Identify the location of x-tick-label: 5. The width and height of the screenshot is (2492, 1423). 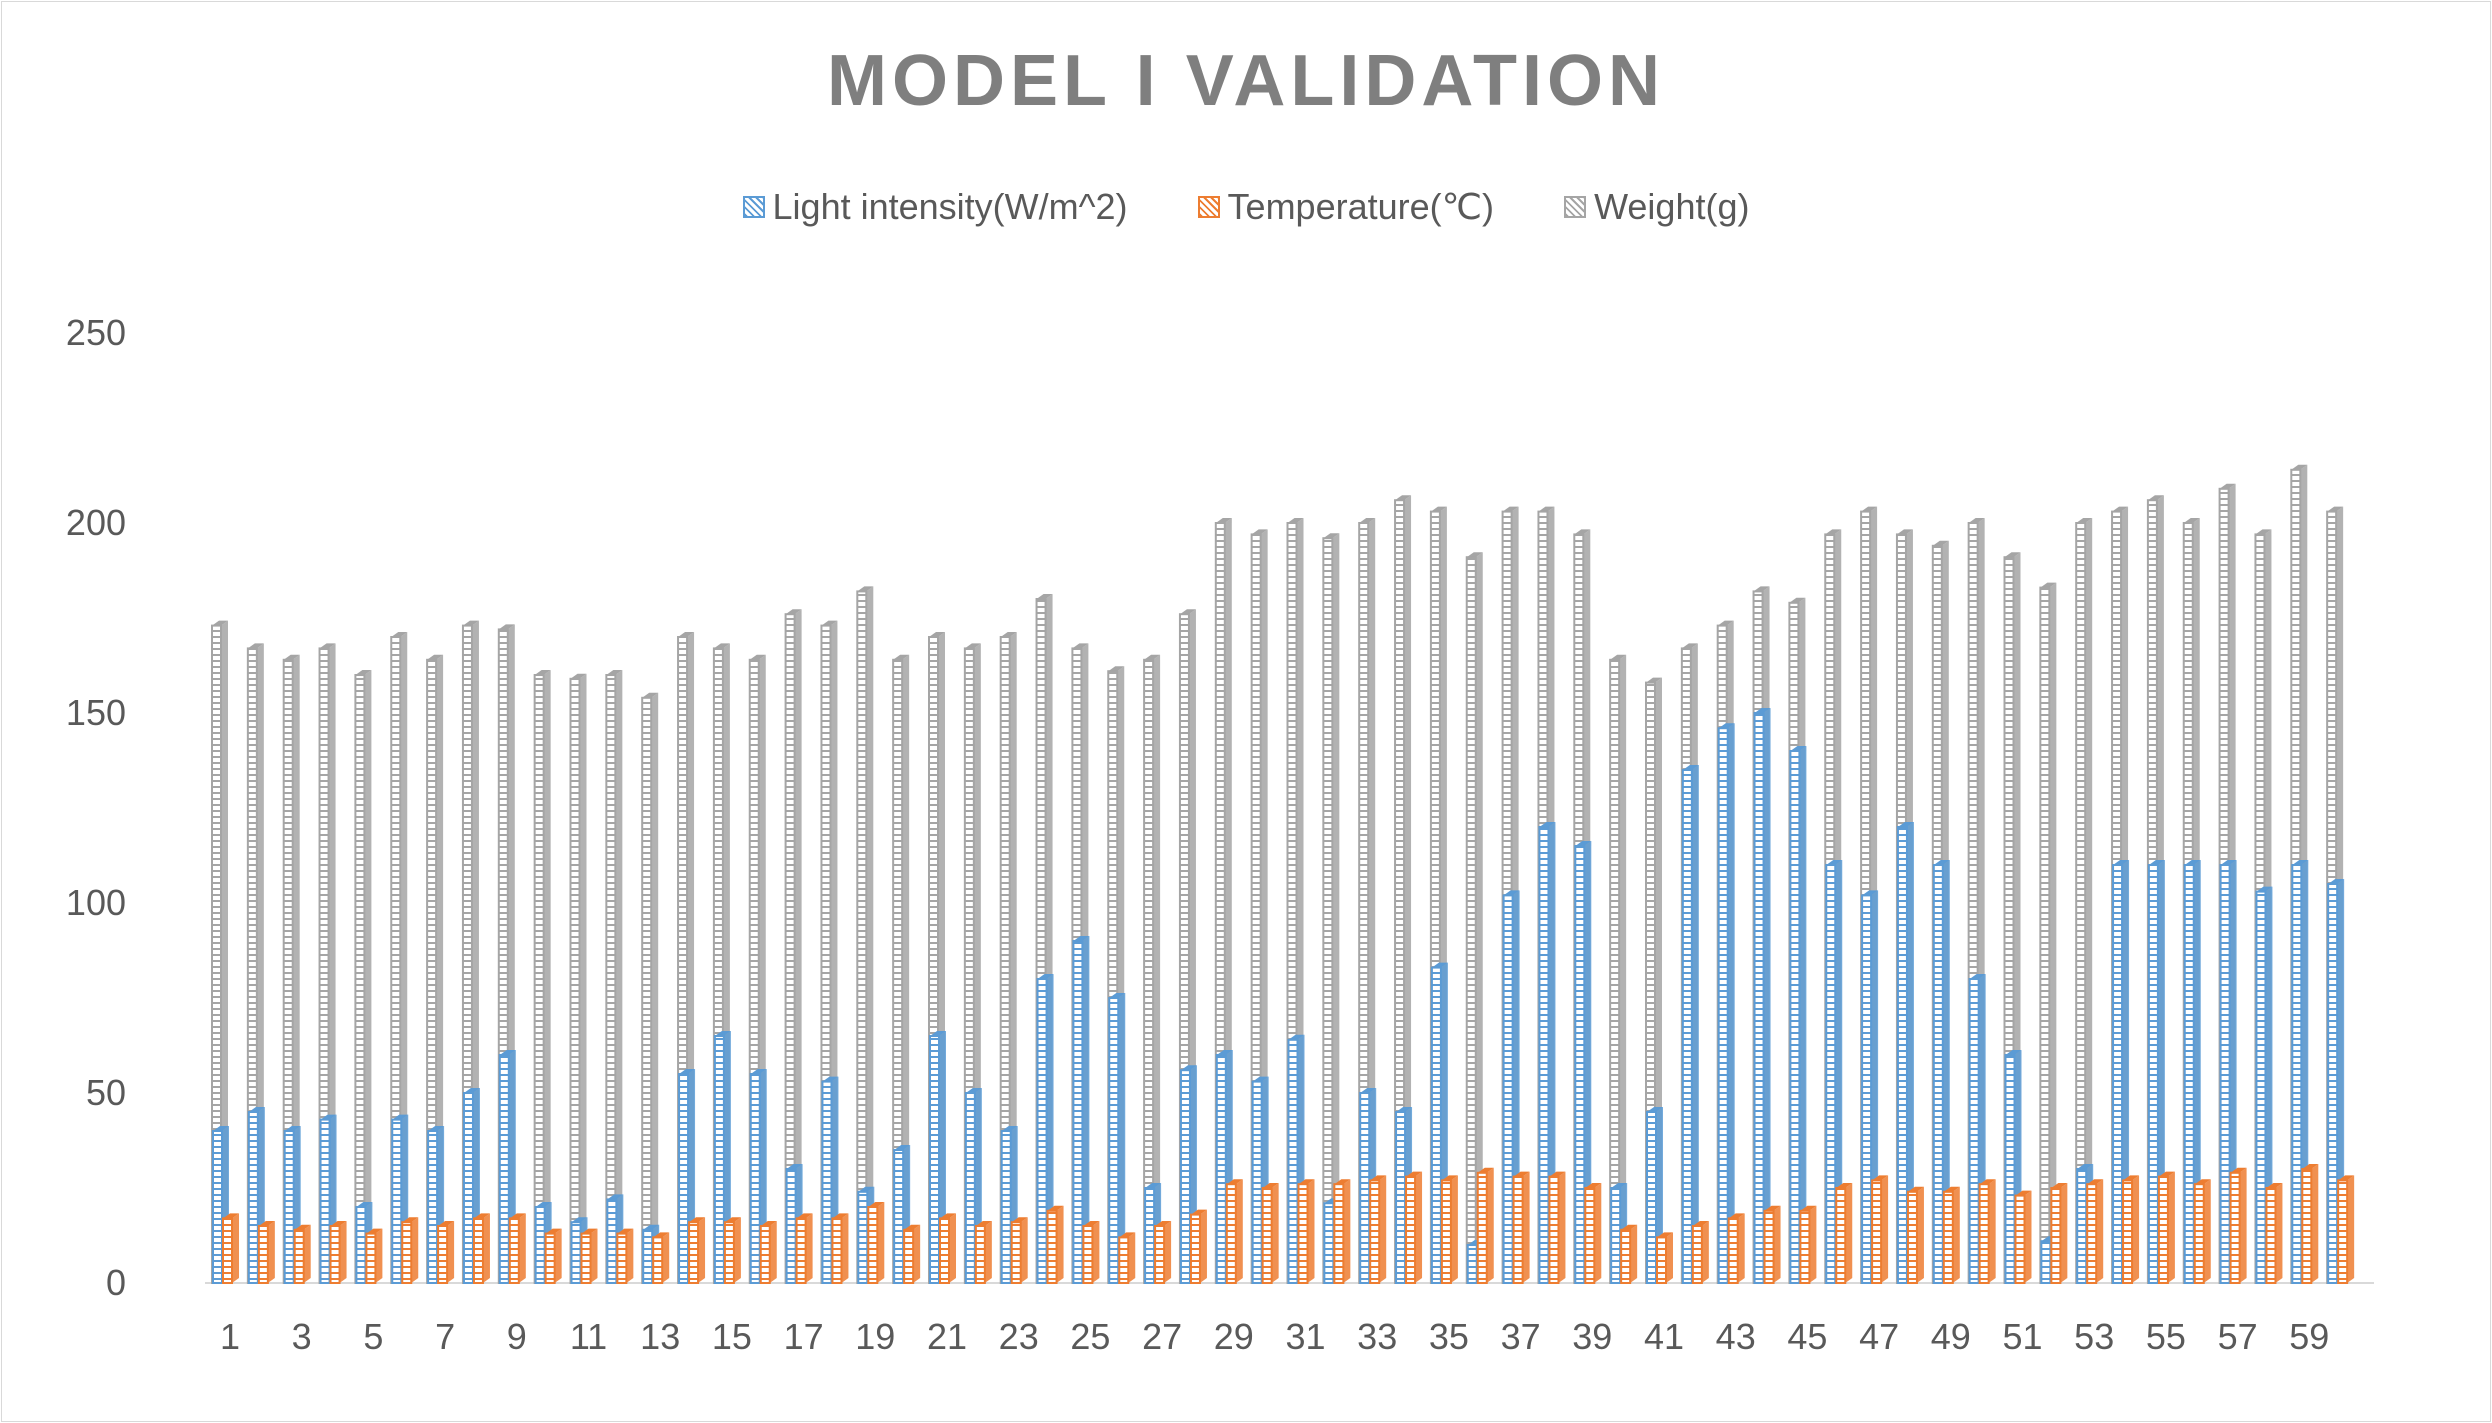
(373, 1336).